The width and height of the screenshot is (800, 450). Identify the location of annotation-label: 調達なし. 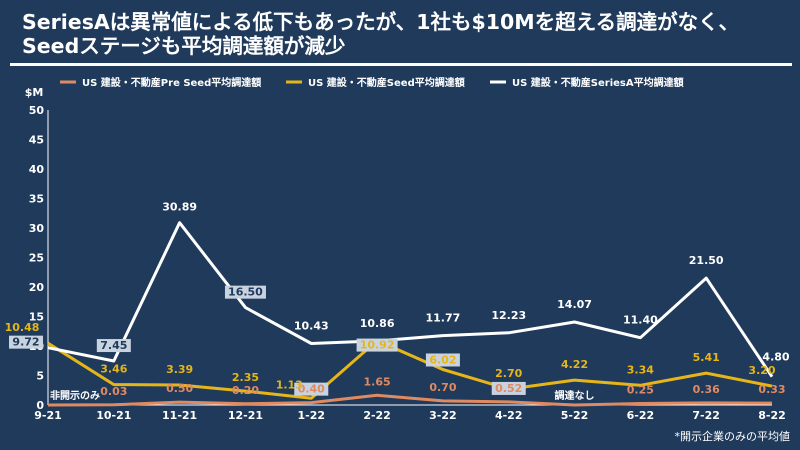
(575, 395).